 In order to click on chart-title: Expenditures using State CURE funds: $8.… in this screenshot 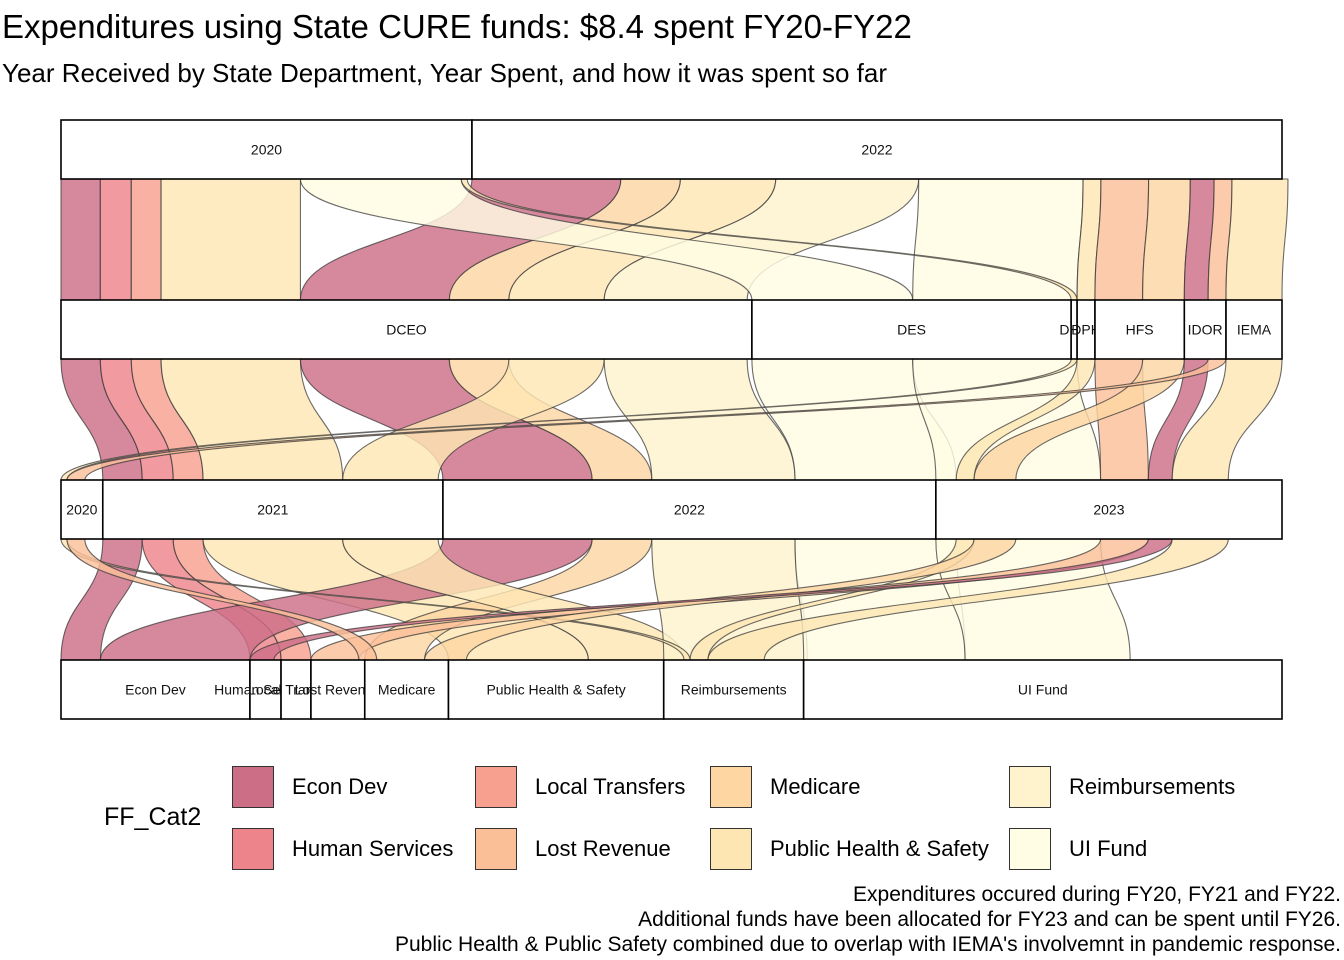, I will do `click(457, 26)`.